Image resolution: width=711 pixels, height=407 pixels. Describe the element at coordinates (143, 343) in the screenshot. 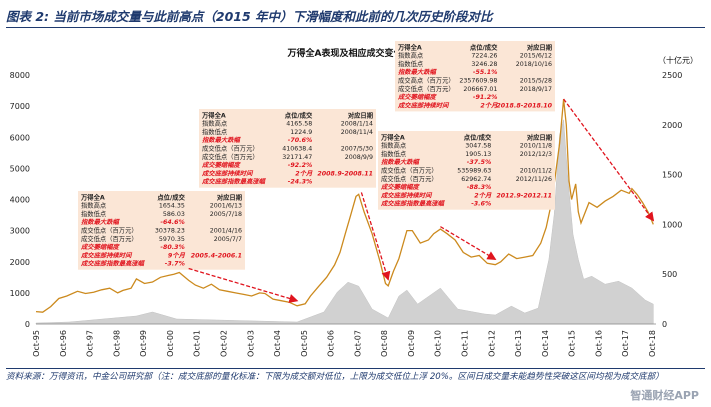

I see `x-tick-label: Oct-99` at that location.